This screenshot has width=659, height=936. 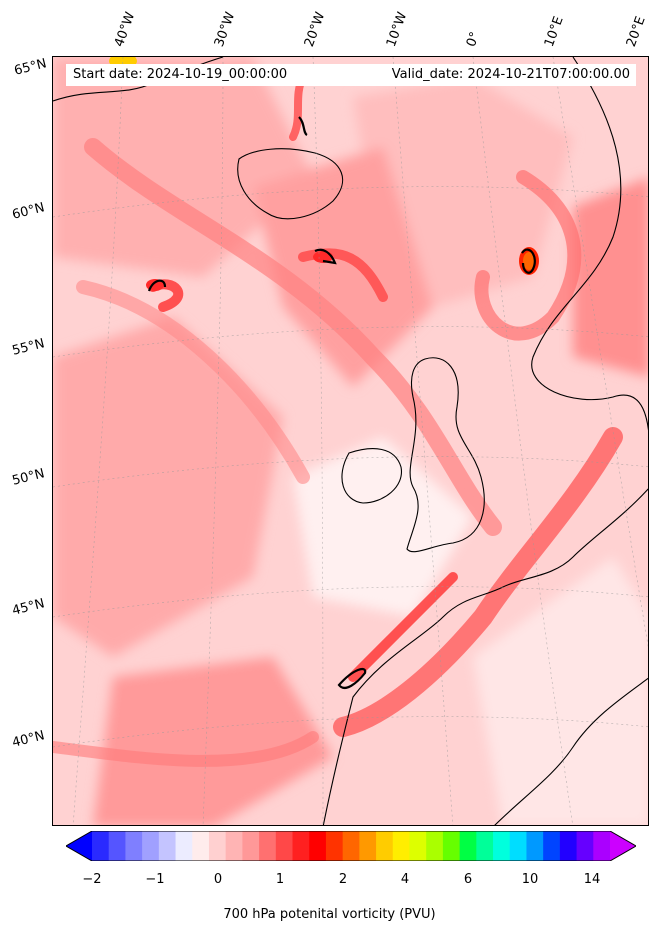 What do you see at coordinates (30, 67) in the screenshot?
I see `lat-label-65n: 65°N` at bounding box center [30, 67].